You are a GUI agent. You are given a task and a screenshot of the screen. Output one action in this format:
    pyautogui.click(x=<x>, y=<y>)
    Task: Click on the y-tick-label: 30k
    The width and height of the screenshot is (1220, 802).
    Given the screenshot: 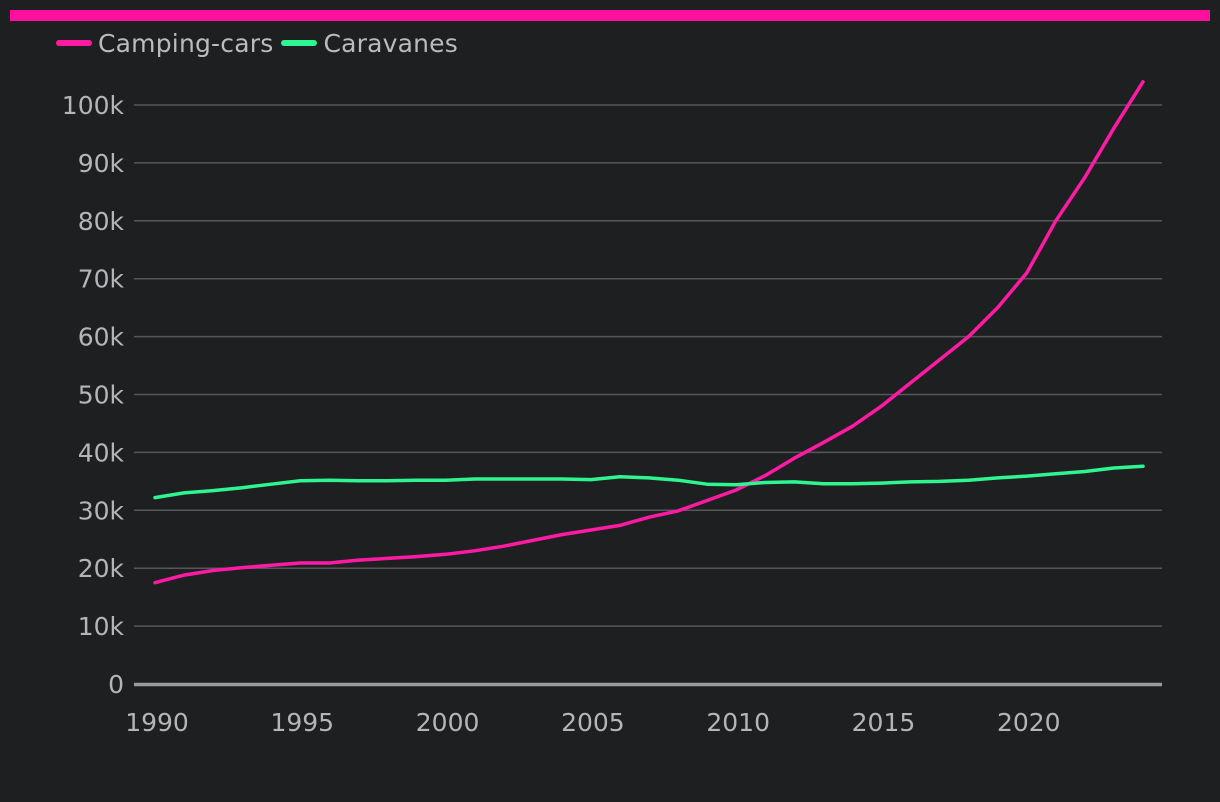 What is the action you would take?
    pyautogui.click(x=101, y=510)
    